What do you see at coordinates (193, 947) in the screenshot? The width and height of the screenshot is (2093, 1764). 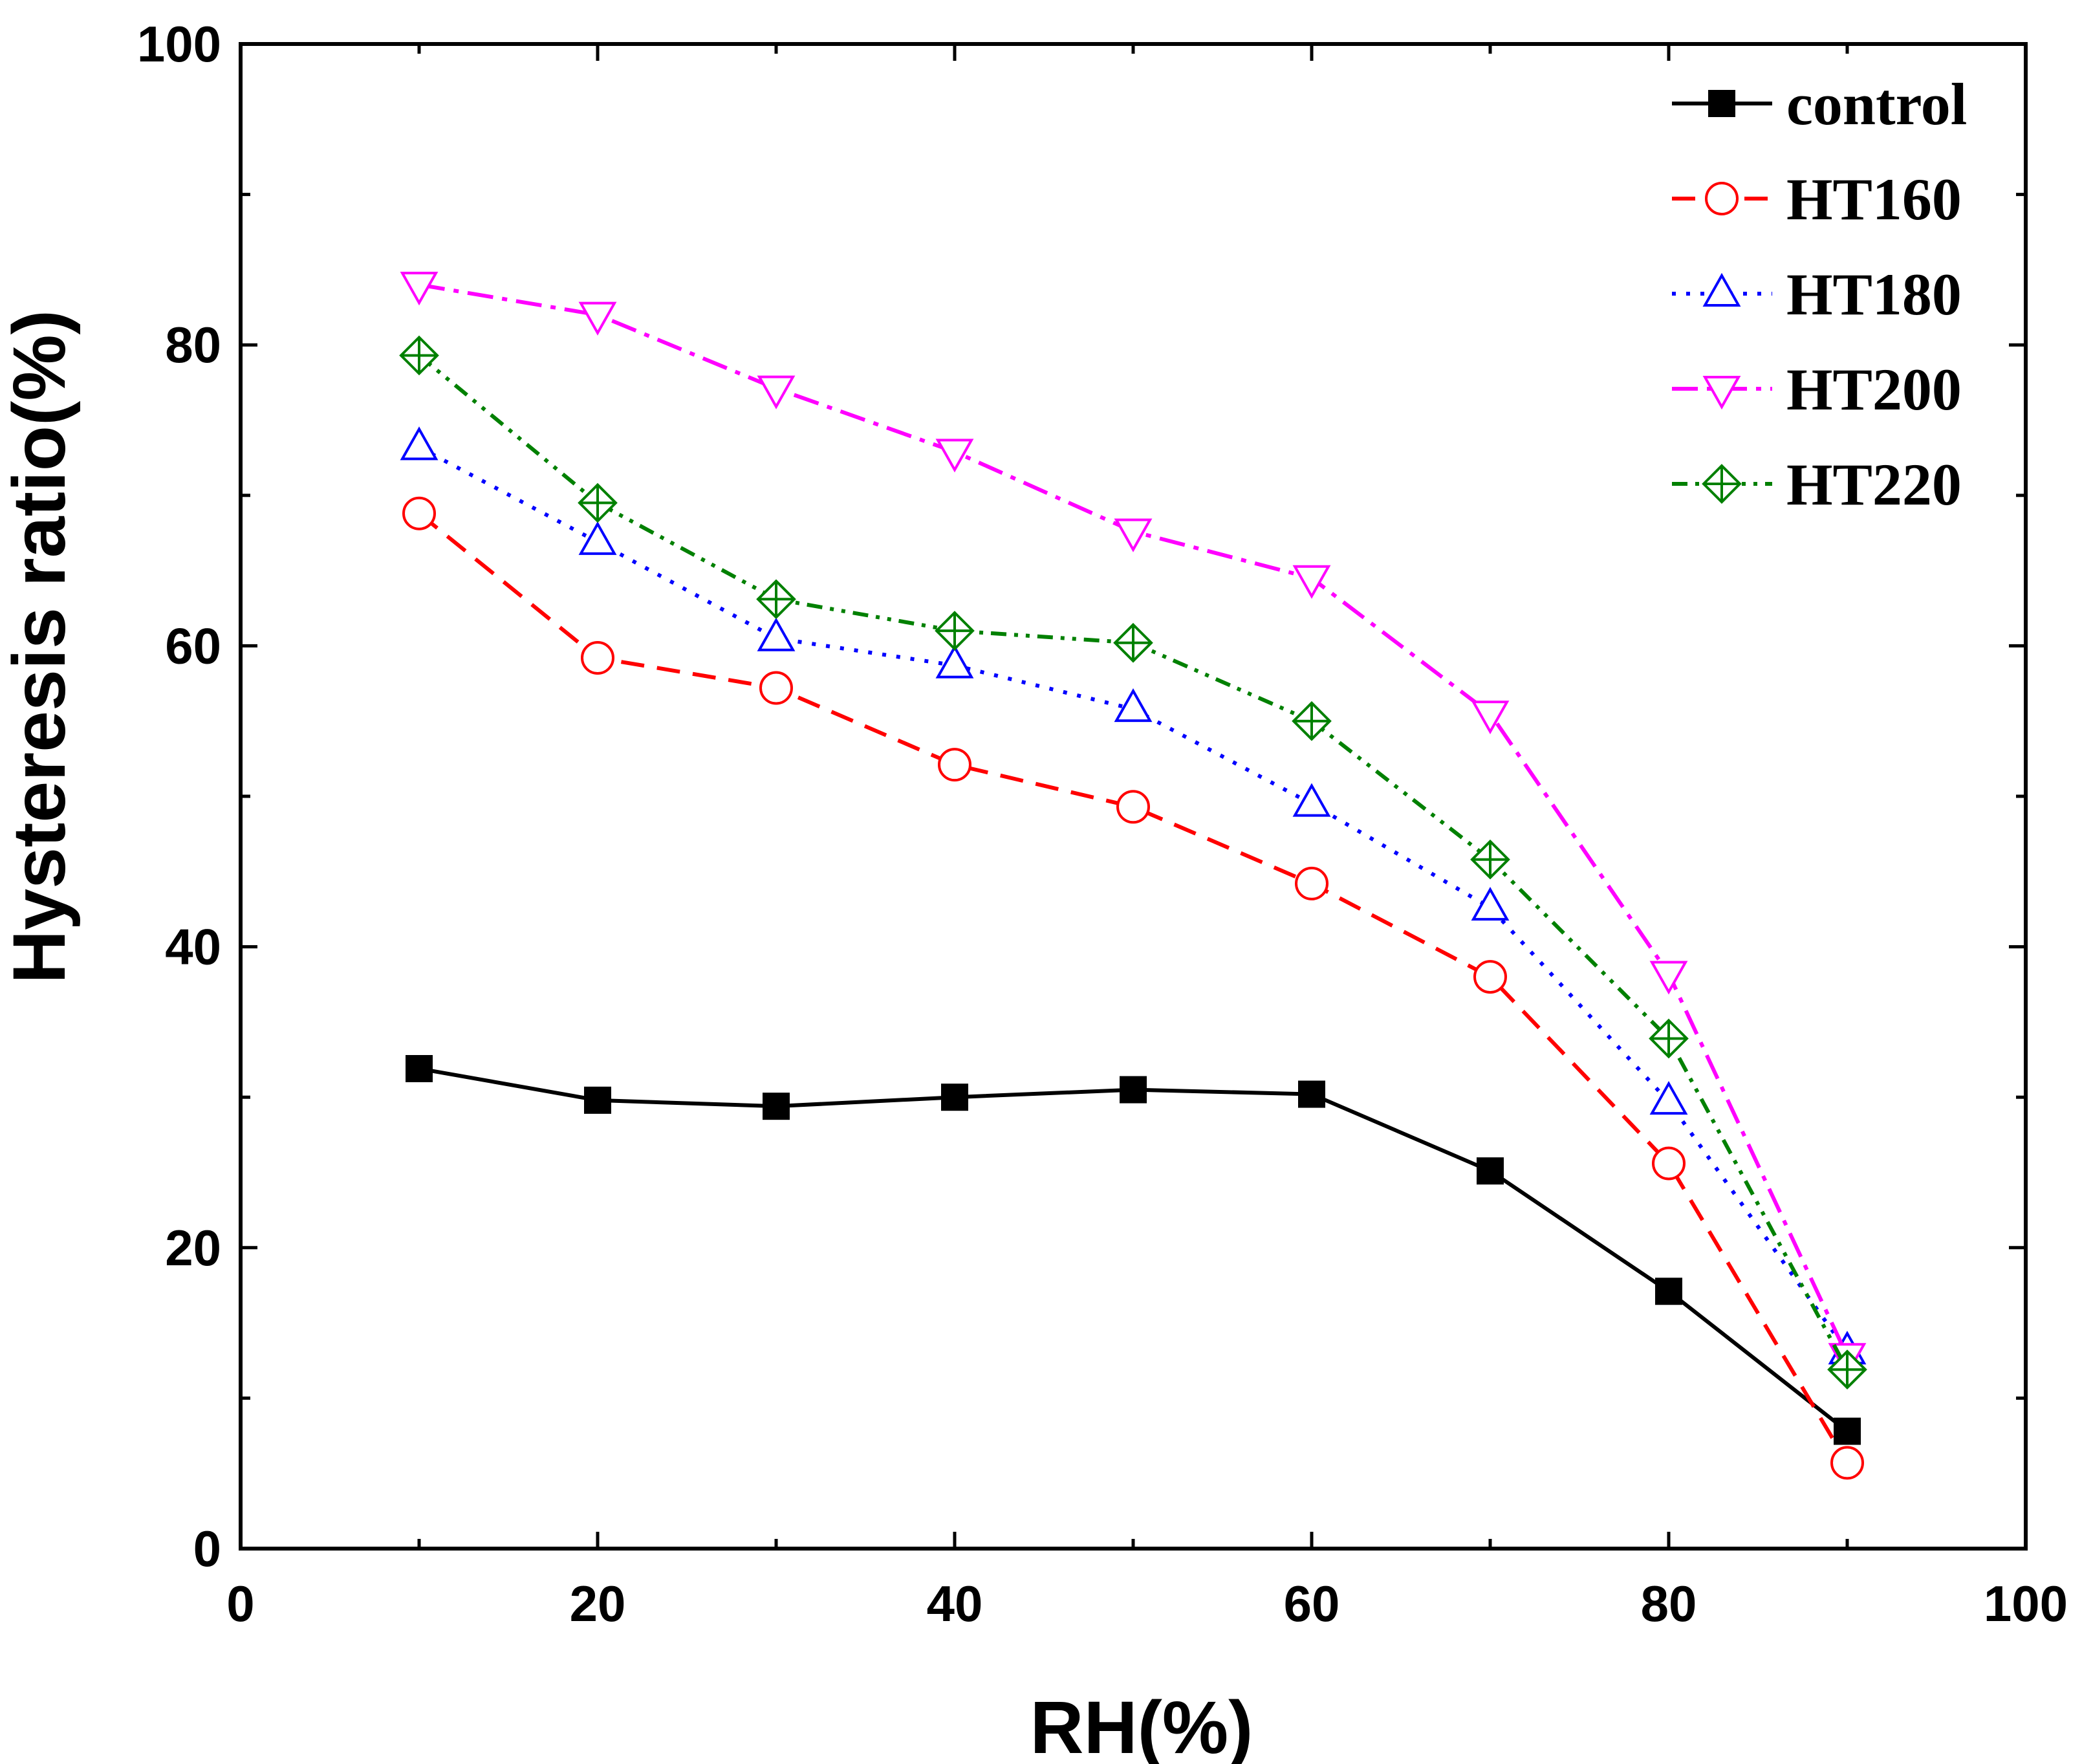 I see `y-tick-label: 40` at bounding box center [193, 947].